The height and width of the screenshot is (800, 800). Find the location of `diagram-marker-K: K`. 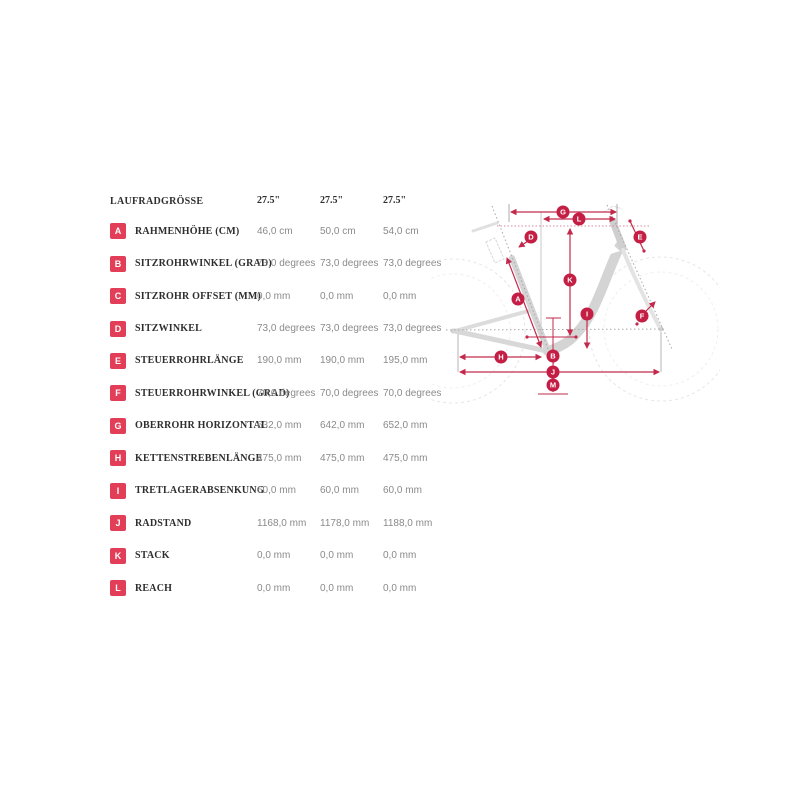

diagram-marker-K: K is located at coordinates (570, 280).